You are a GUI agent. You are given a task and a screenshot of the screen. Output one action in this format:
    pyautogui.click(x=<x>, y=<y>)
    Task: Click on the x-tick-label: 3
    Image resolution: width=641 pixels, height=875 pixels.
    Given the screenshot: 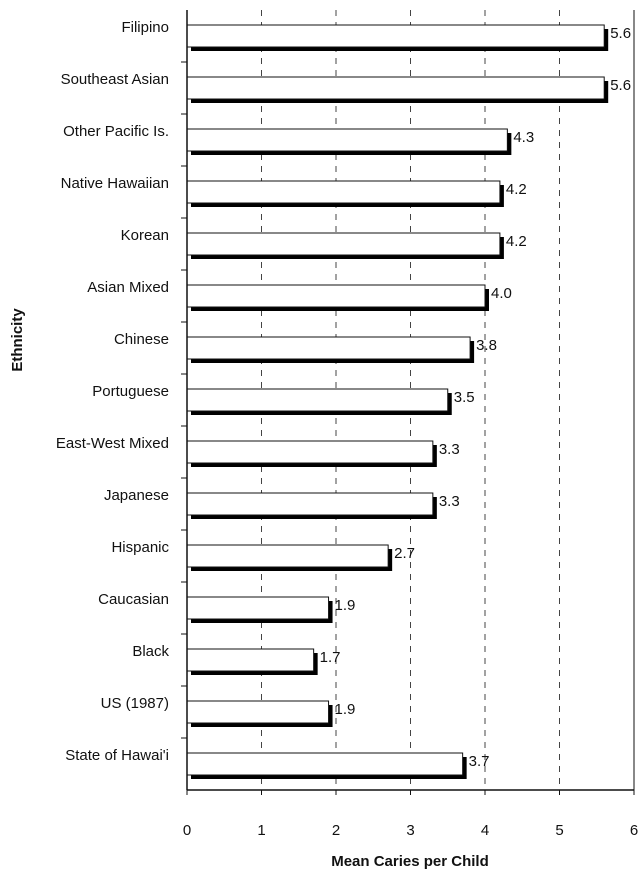 What is the action you would take?
    pyautogui.click(x=410, y=830)
    